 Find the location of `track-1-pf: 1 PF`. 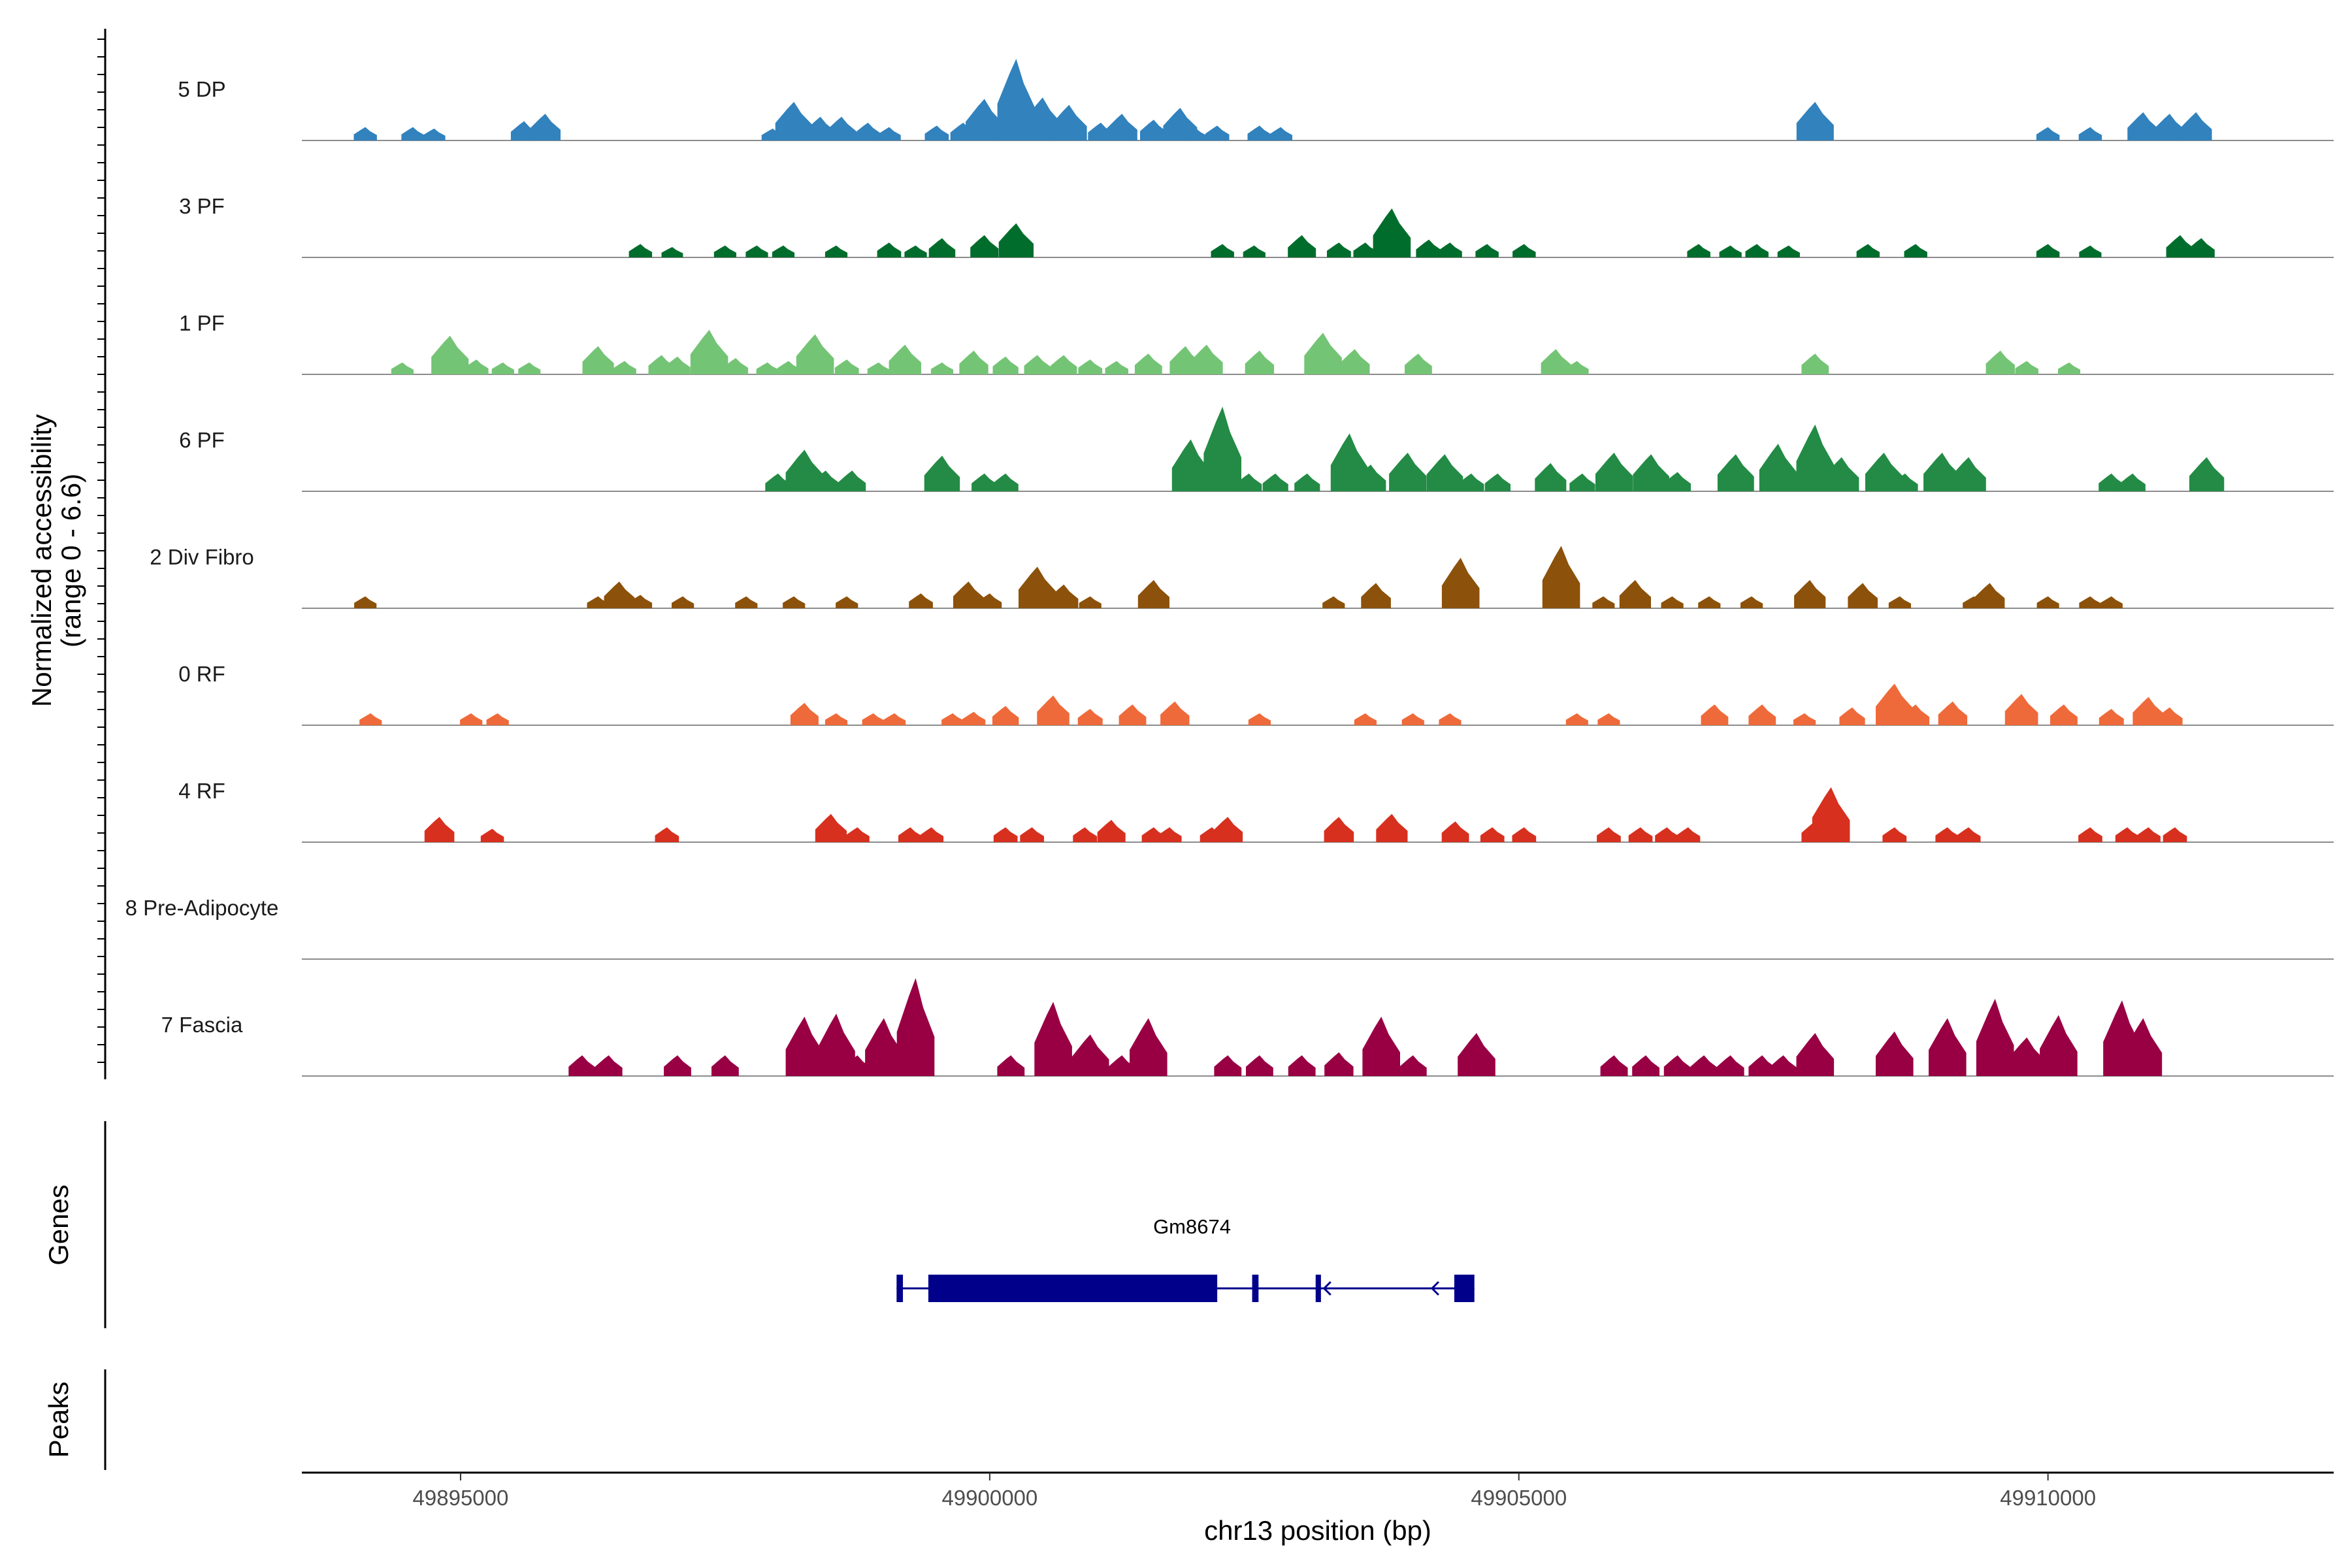

track-1-pf: 1 PF is located at coordinates (1256, 343).